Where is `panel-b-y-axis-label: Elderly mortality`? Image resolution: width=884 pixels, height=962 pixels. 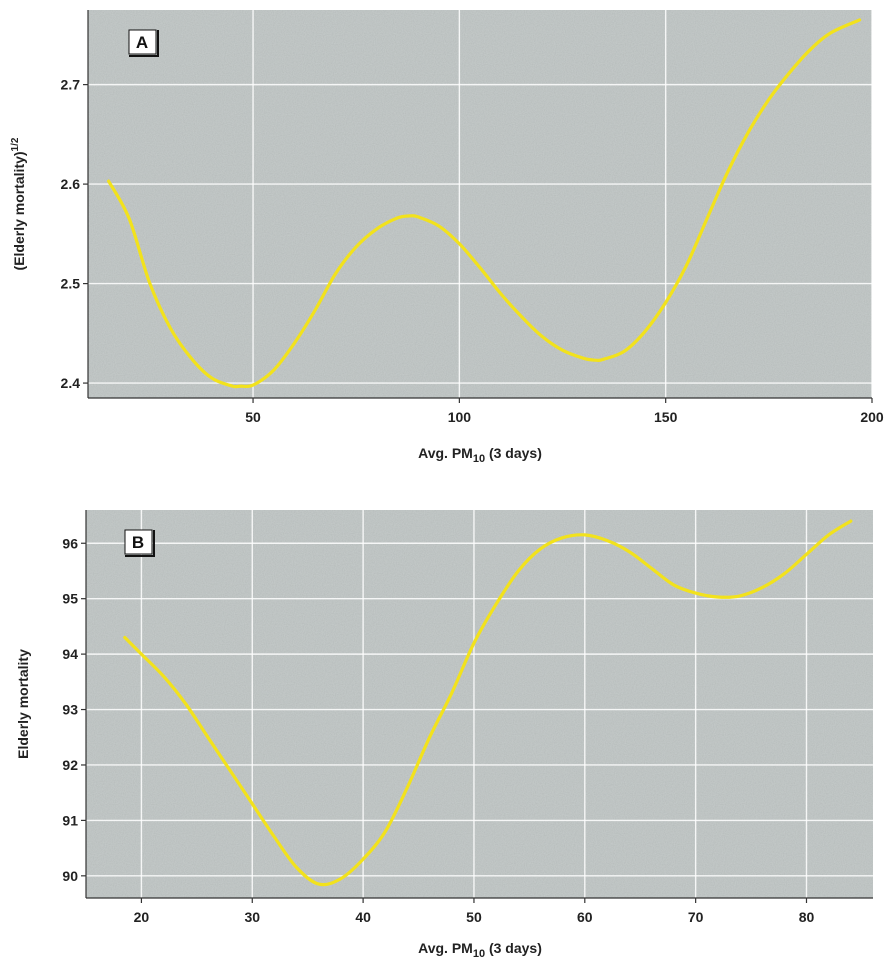 panel-b-y-axis-label: Elderly mortality is located at coordinates (23, 704).